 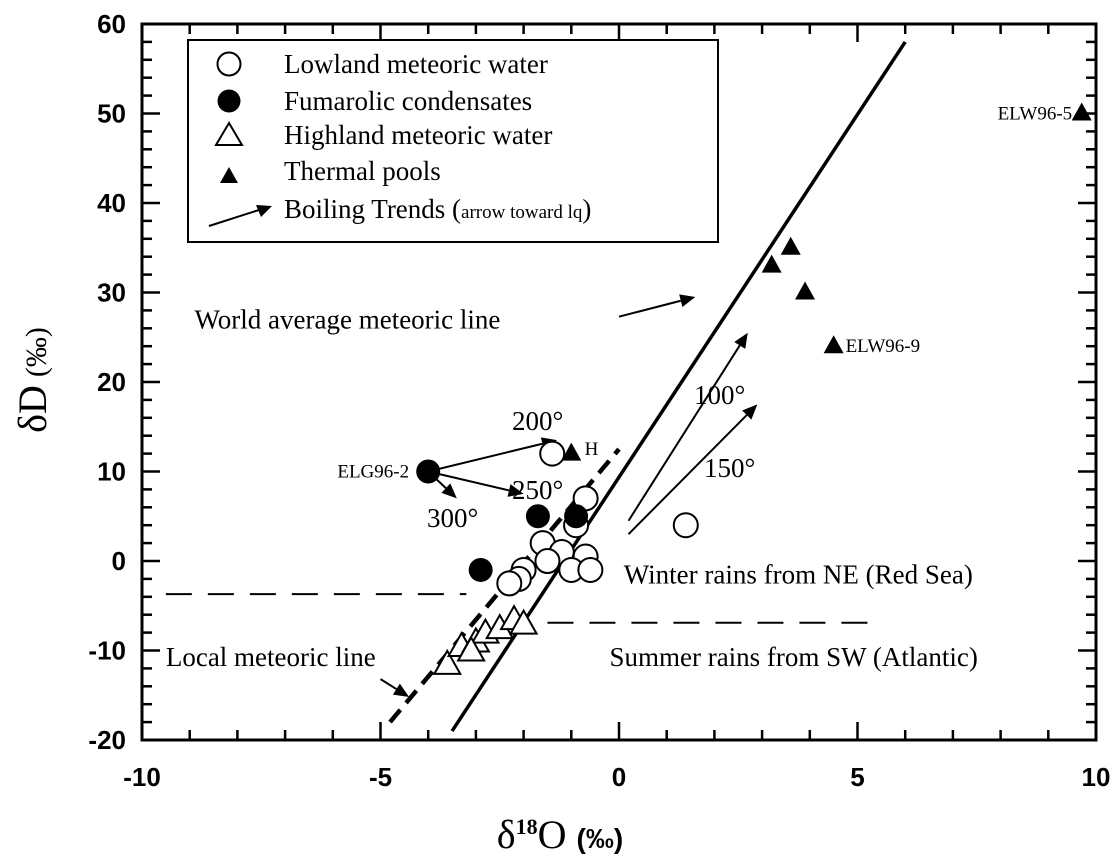 I want to click on annotation-h: H, so click(x=592, y=449).